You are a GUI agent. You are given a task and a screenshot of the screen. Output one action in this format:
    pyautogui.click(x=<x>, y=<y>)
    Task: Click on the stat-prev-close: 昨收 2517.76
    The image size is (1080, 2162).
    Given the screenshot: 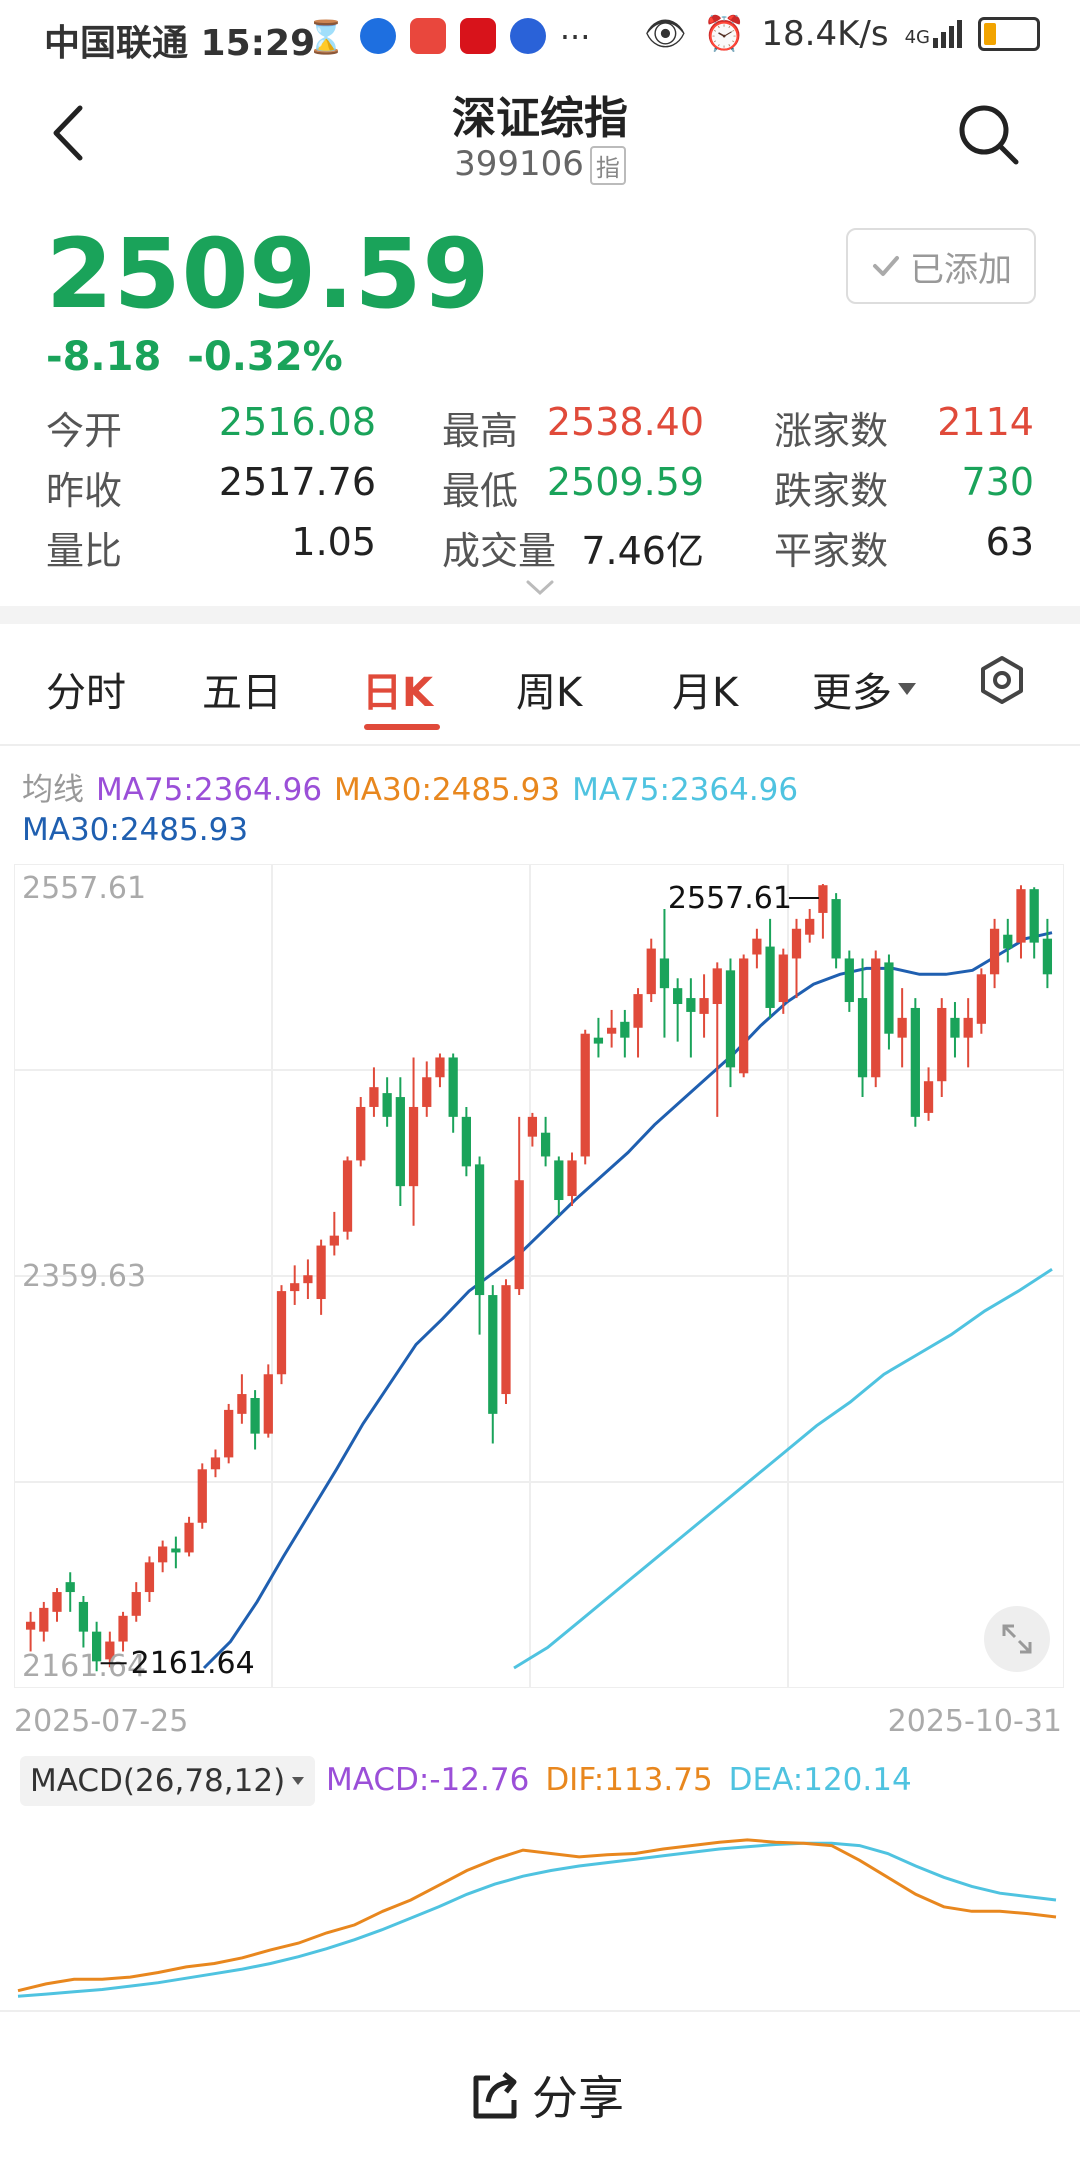 What is the action you would take?
    pyautogui.click(x=211, y=486)
    